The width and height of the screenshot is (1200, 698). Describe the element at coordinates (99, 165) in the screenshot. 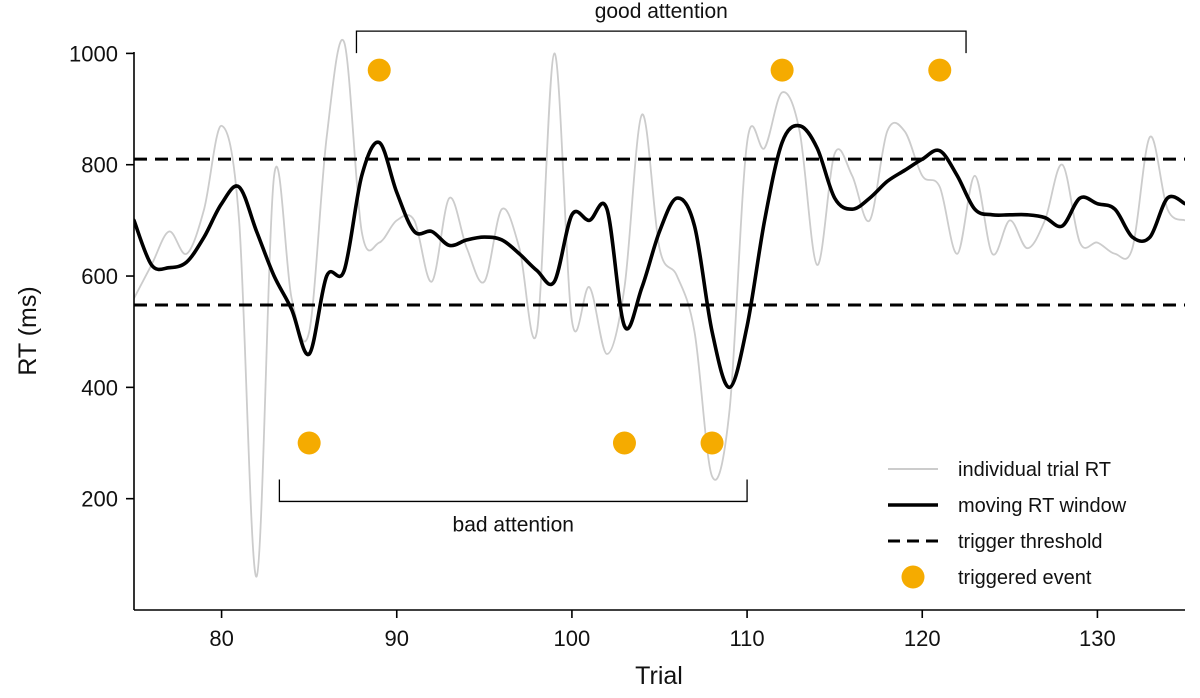

I see `y-tick-label: 800` at that location.